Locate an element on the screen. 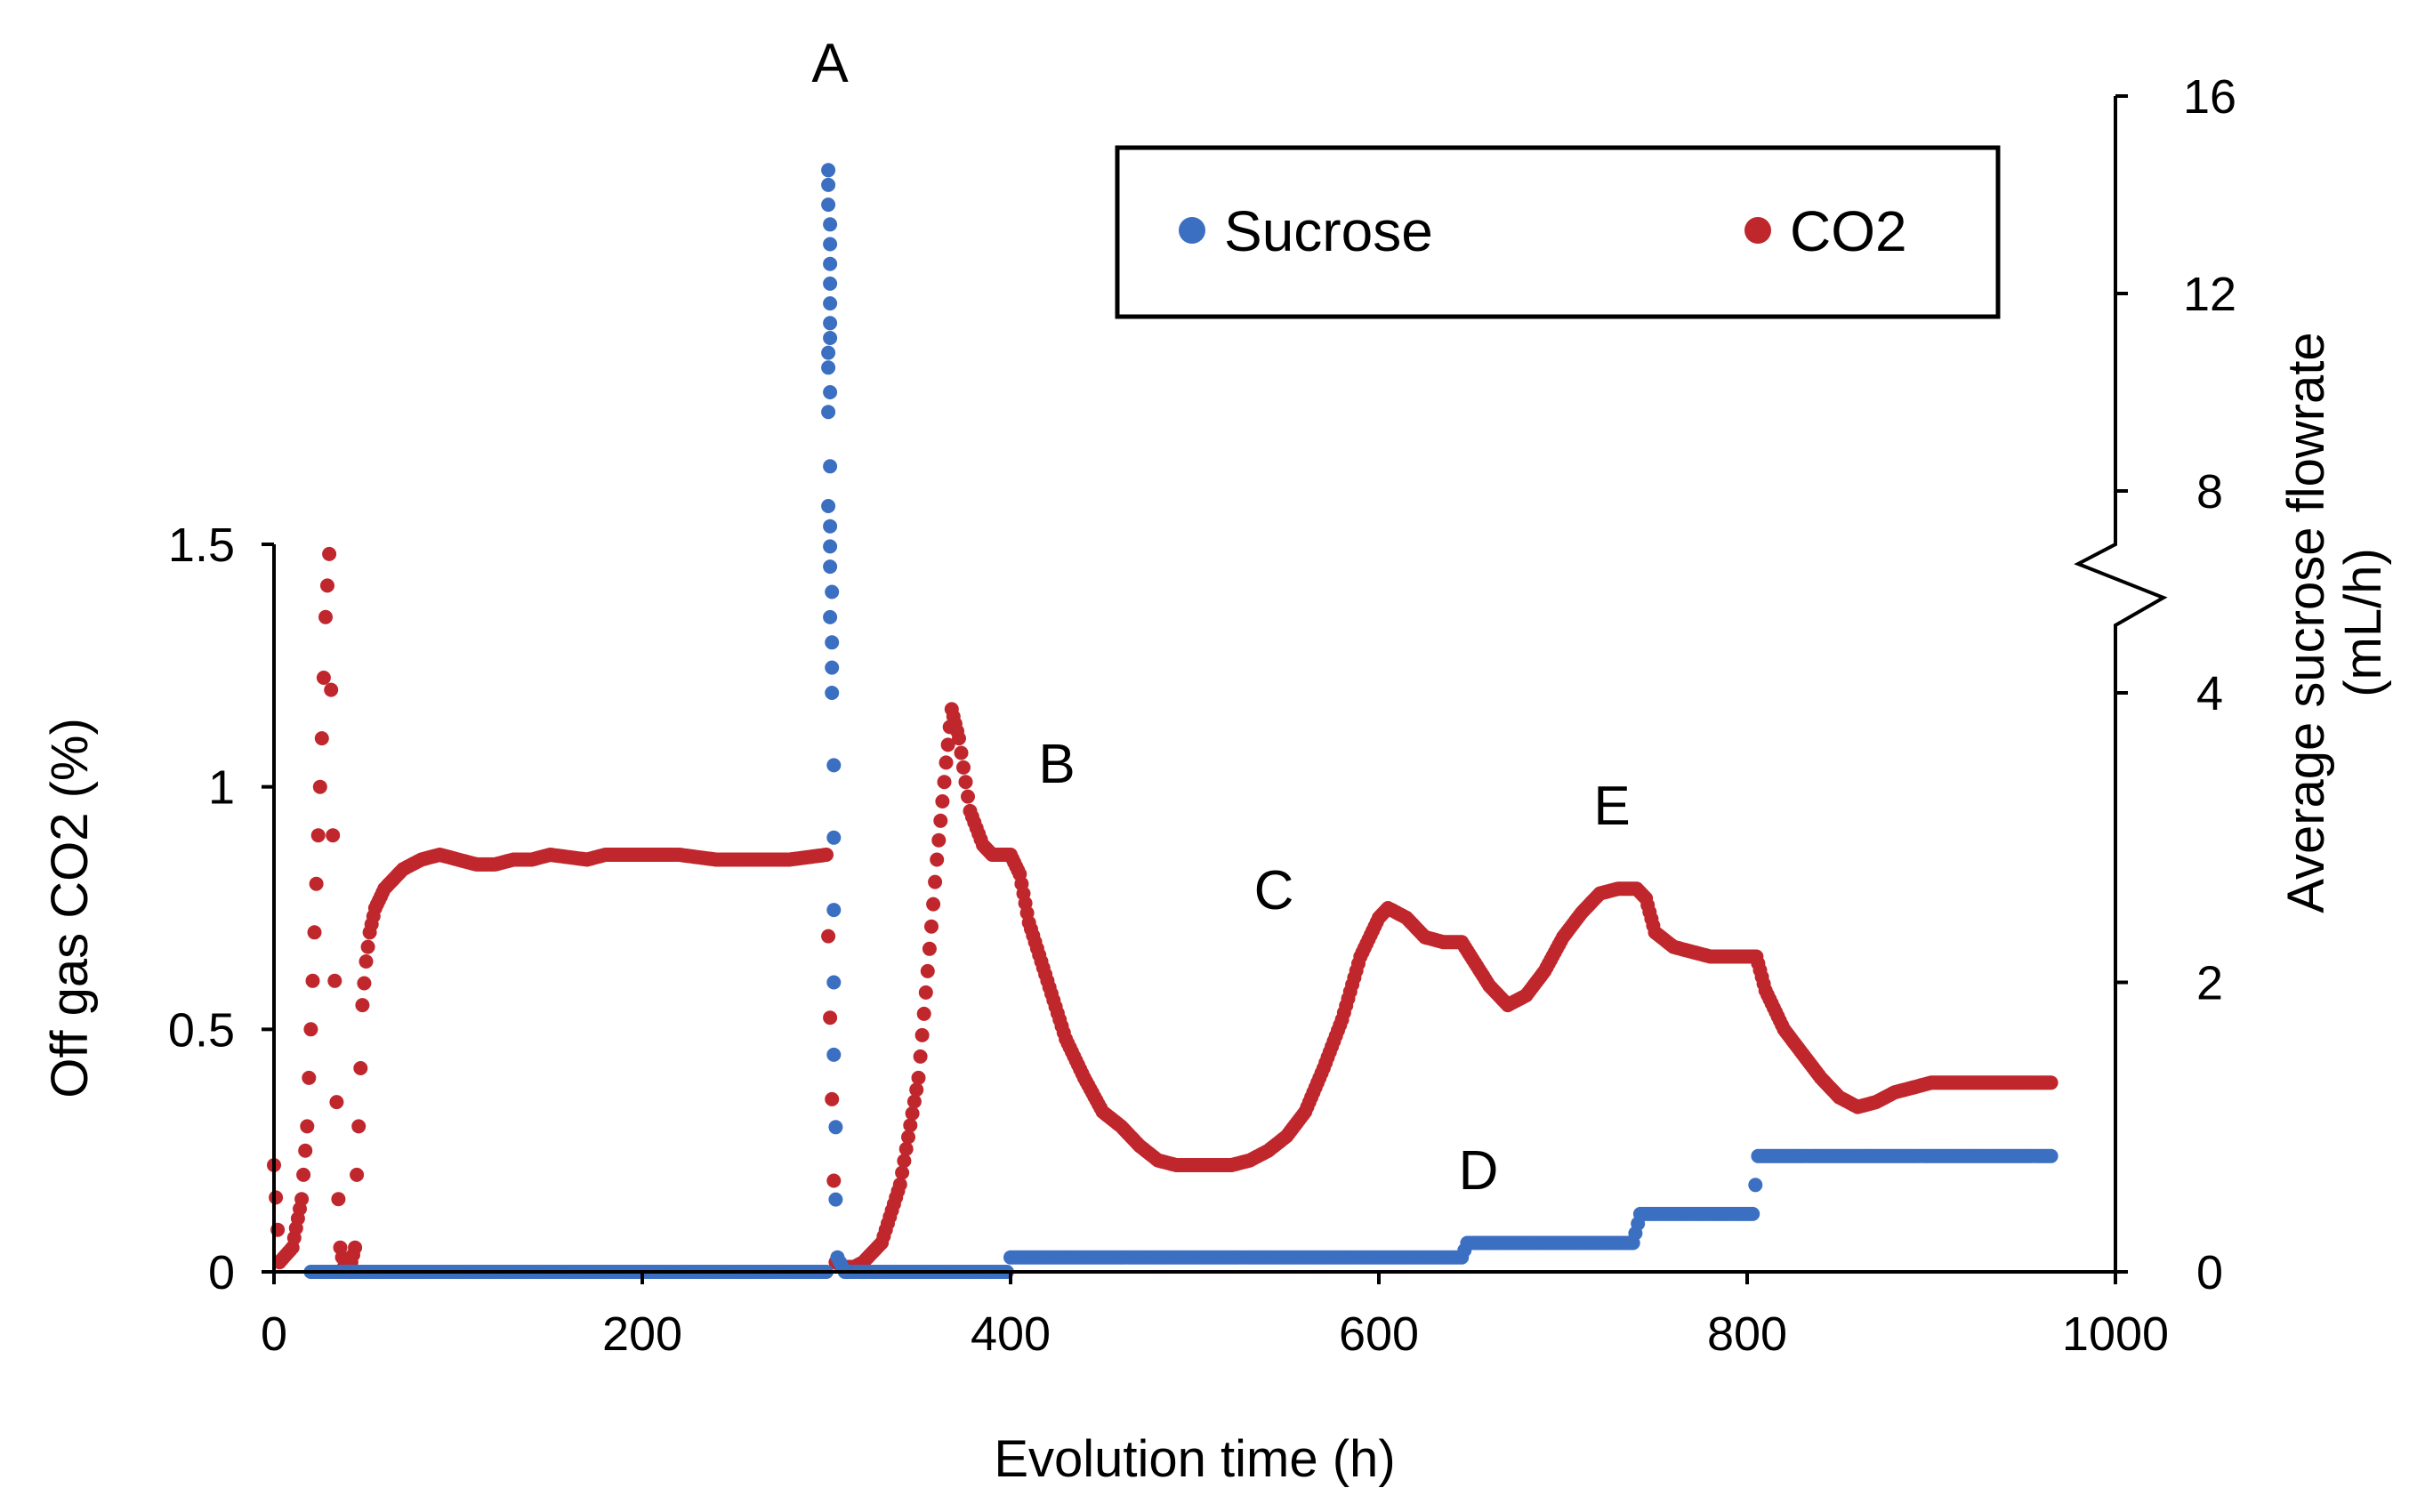 This screenshot has width=2409, height=1512. y-left-tick-label-3: 1.5 is located at coordinates (201, 545).